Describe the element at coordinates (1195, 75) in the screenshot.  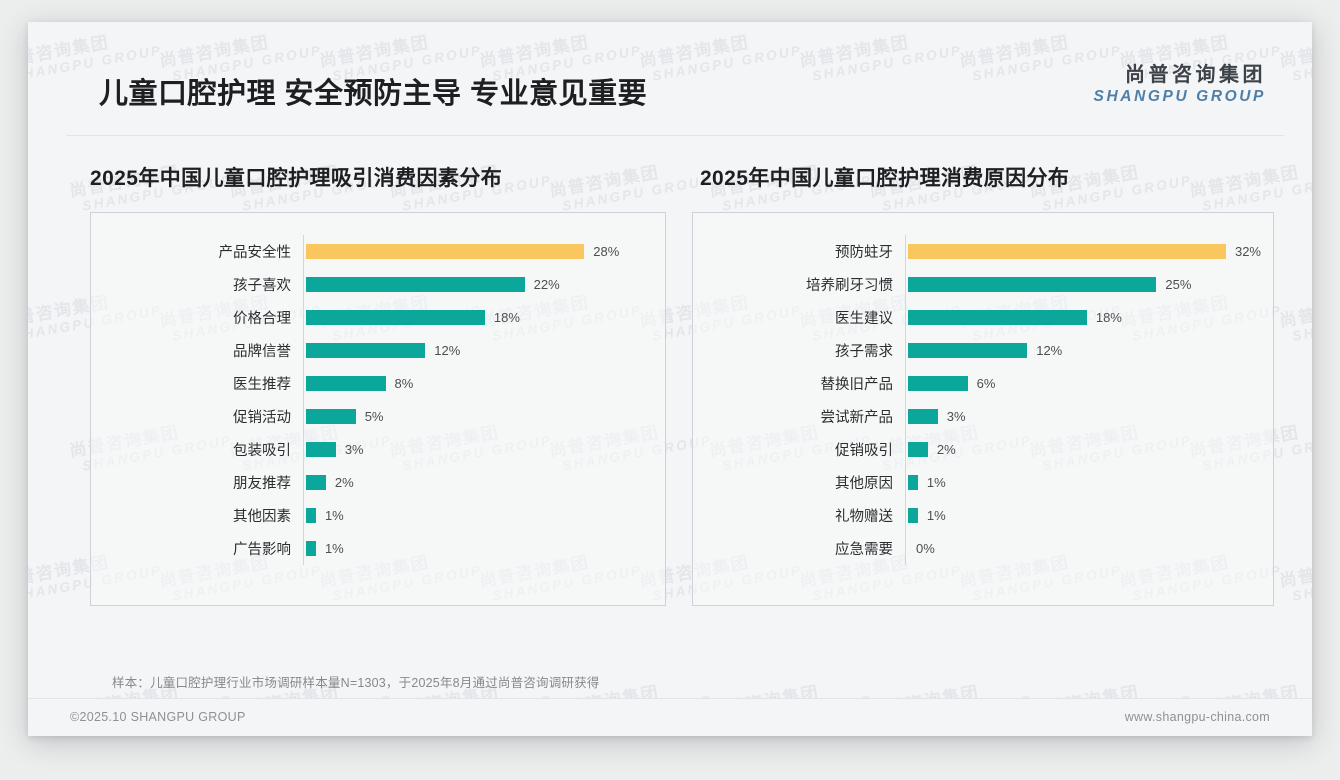
I see `brand-name-cn: 尚普咨询集团` at that location.